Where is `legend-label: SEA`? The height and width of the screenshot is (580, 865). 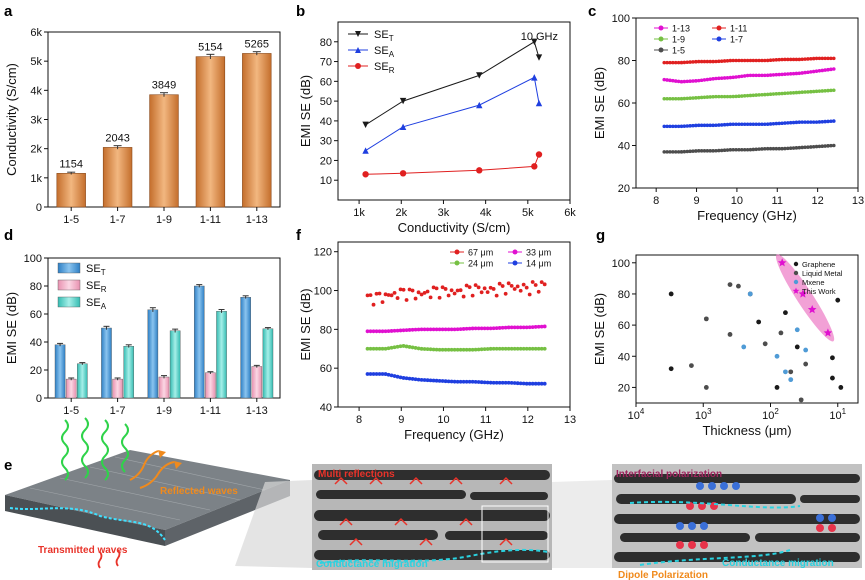 legend-label: SEA is located at coordinates (384, 52).